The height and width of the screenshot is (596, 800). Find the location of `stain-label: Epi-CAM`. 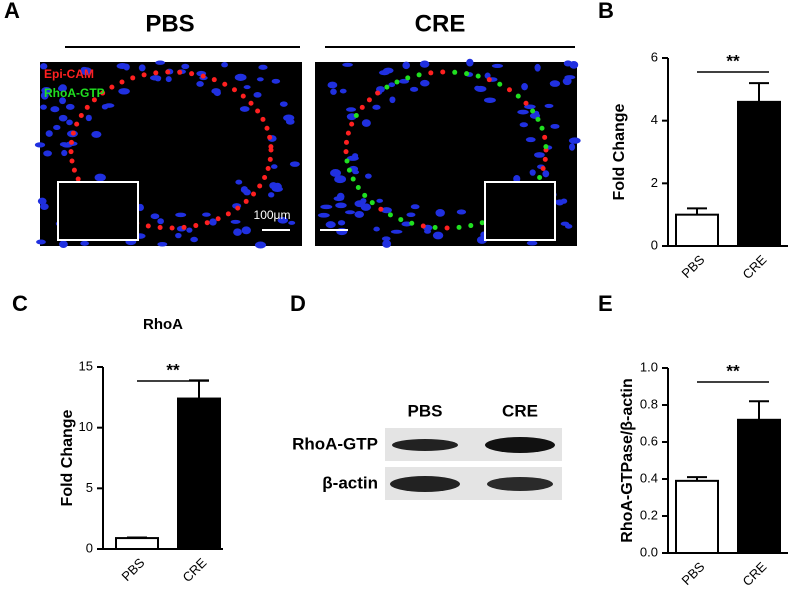

stain-label: Epi-CAM is located at coordinates (69, 74).